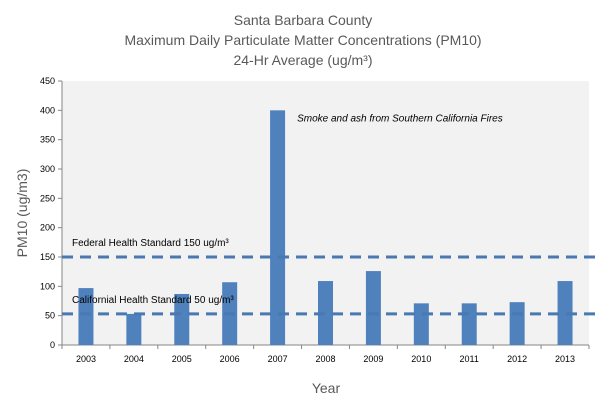  I want to click on bar-2012, so click(517, 323).